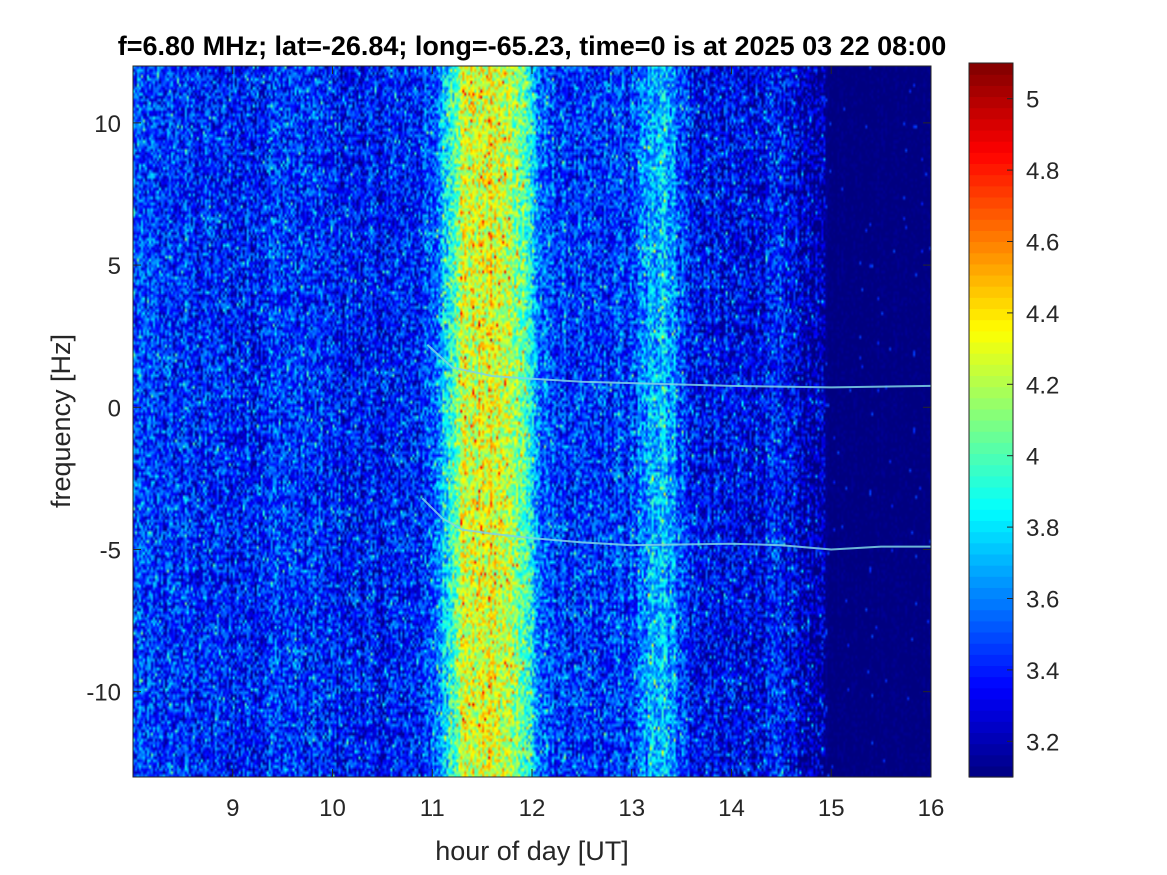 This screenshot has width=1167, height=875. What do you see at coordinates (1042, 600) in the screenshot?
I see `colorbar-tick-label: 3.6` at bounding box center [1042, 600].